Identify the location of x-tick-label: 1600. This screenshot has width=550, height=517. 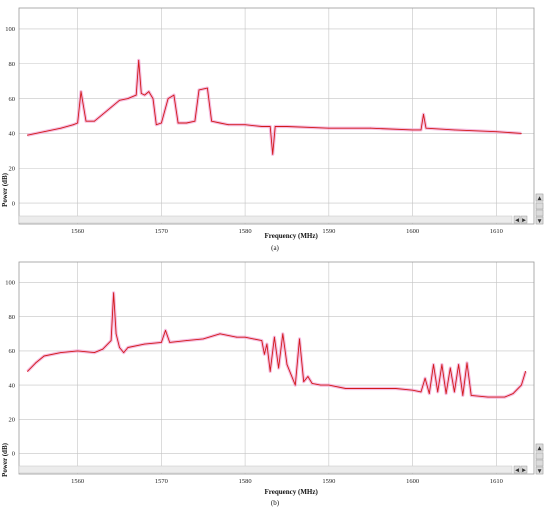
(412, 231).